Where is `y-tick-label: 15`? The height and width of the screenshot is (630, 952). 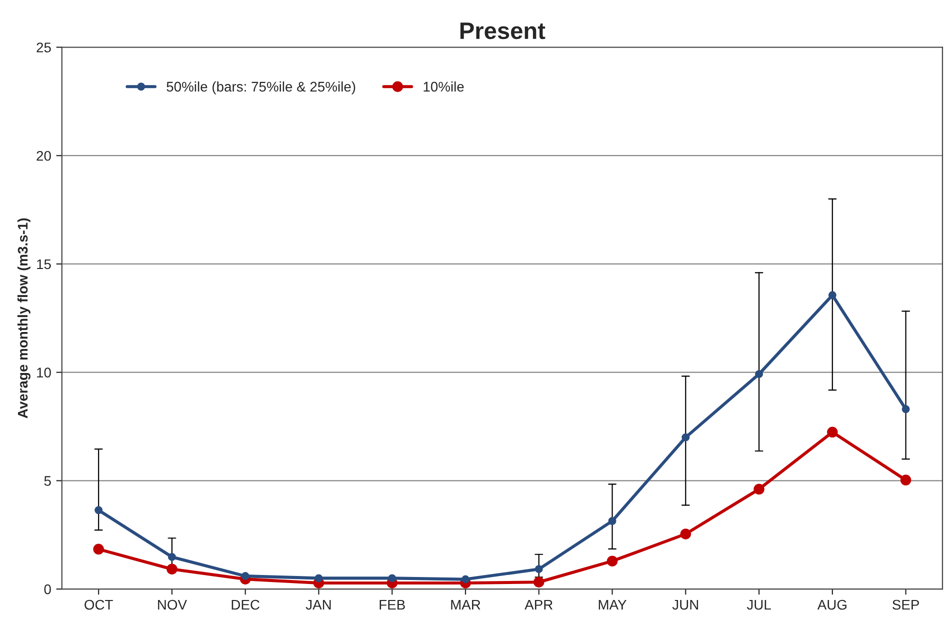 y-tick-label: 15 is located at coordinates (44, 264).